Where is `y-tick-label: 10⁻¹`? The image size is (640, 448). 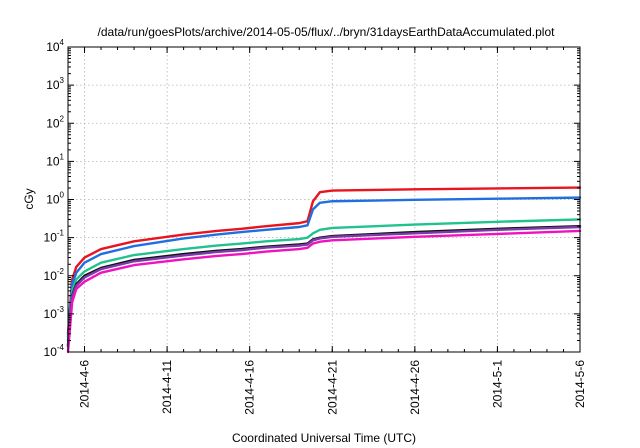 y-tick-label: 10⁻¹ is located at coordinates (54, 237).